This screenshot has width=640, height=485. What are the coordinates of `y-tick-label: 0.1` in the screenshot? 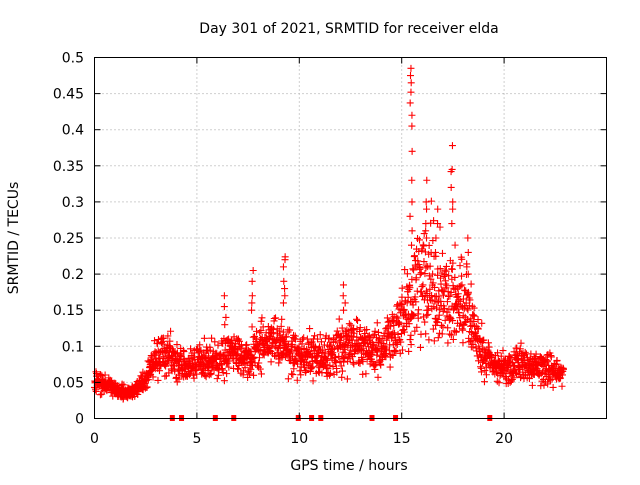 It's located at (73, 347).